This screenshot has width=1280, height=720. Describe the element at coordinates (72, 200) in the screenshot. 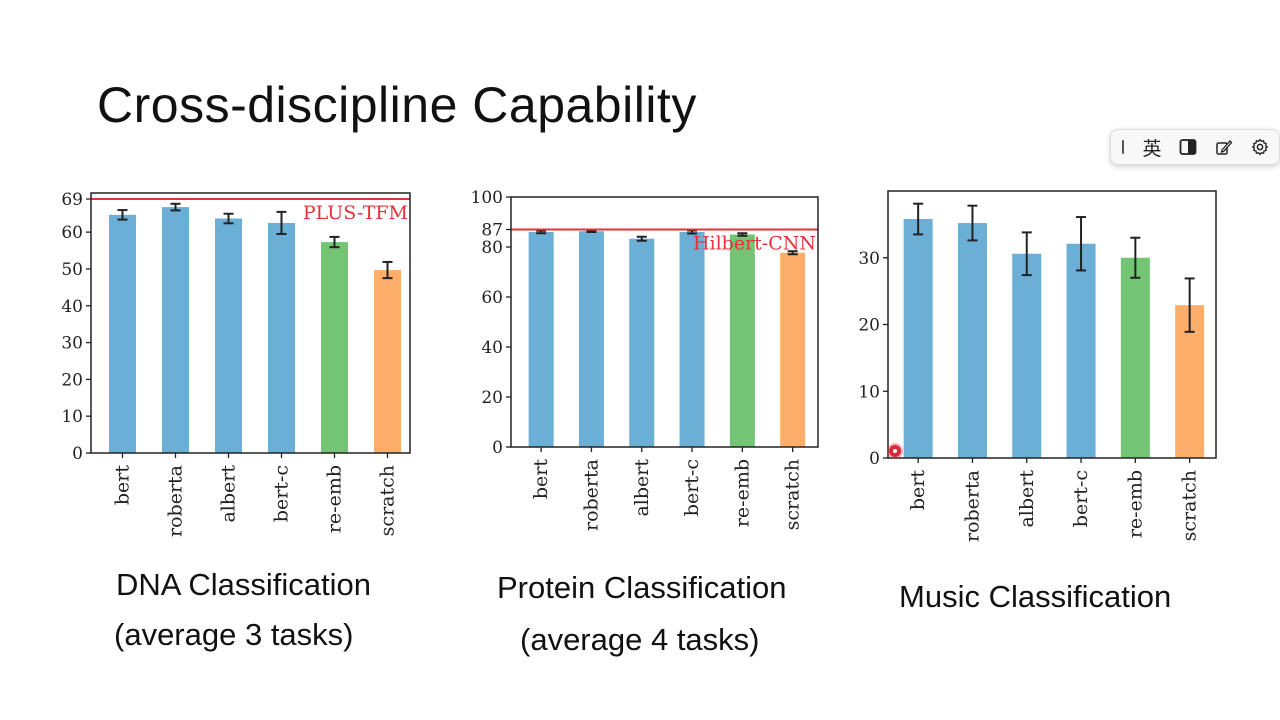

I see `y-tick-label: 69` at that location.